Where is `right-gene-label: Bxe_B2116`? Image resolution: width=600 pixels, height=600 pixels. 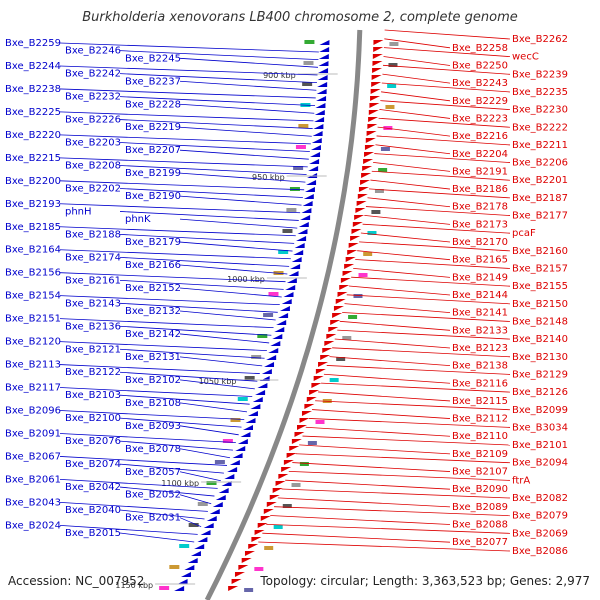
right-gene-label: Bxe_B2116 is located at coordinates (480, 383).